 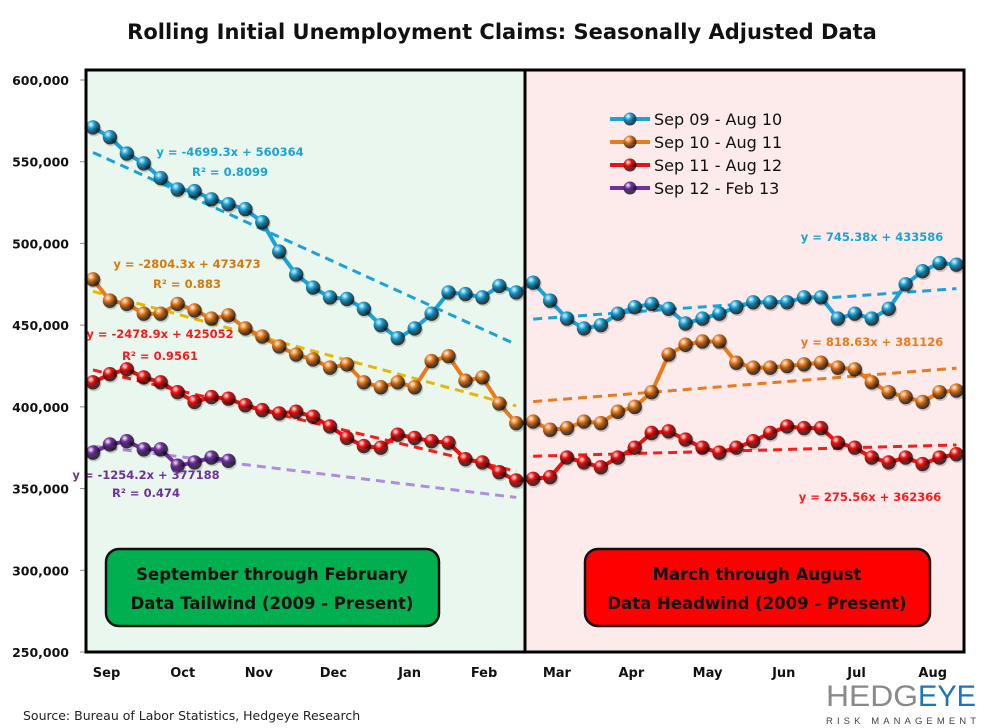 What do you see at coordinates (718, 142) in the screenshot?
I see `legend-label: Sep 10 - Aug 11` at bounding box center [718, 142].